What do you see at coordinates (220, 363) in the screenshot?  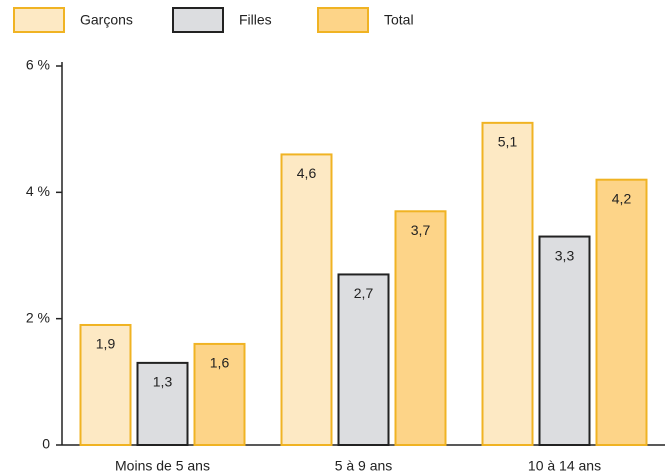 I see `bar-value-label: 1,6` at bounding box center [220, 363].